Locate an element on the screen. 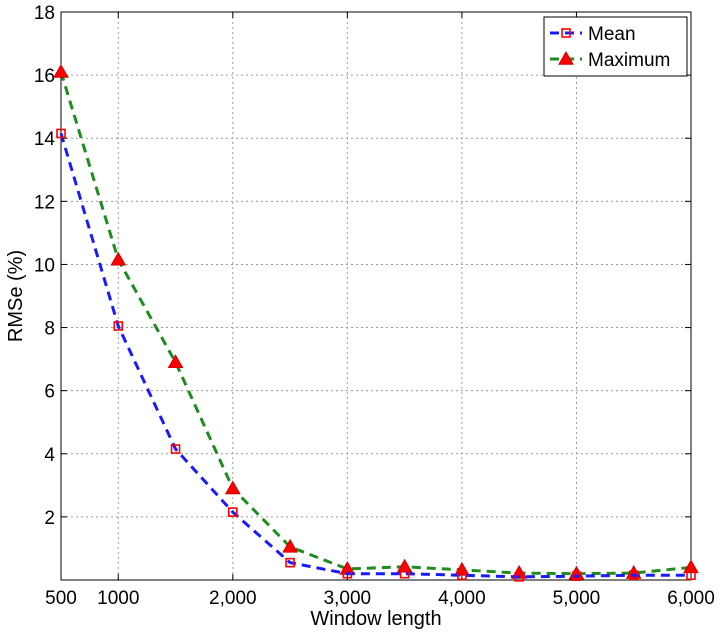 This screenshot has width=720, height=635. legend-box is located at coordinates (615, 46).